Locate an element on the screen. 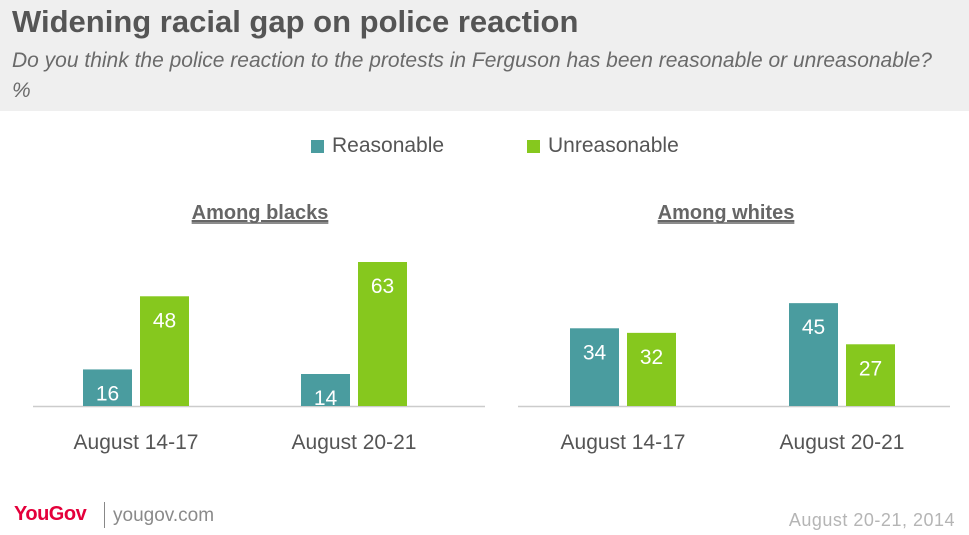 The width and height of the screenshot is (969, 535). panel-title: Among blacks is located at coordinates (260, 213).